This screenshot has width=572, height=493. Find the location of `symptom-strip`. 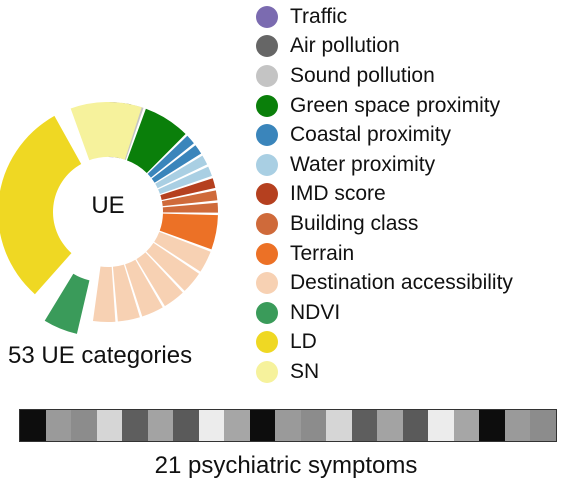

symptom-strip is located at coordinates (288, 425).